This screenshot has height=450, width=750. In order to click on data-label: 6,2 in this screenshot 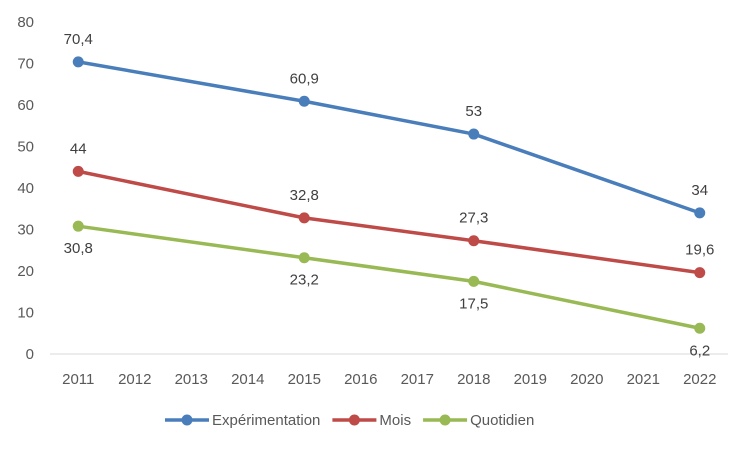, I will do `click(699, 350)`.